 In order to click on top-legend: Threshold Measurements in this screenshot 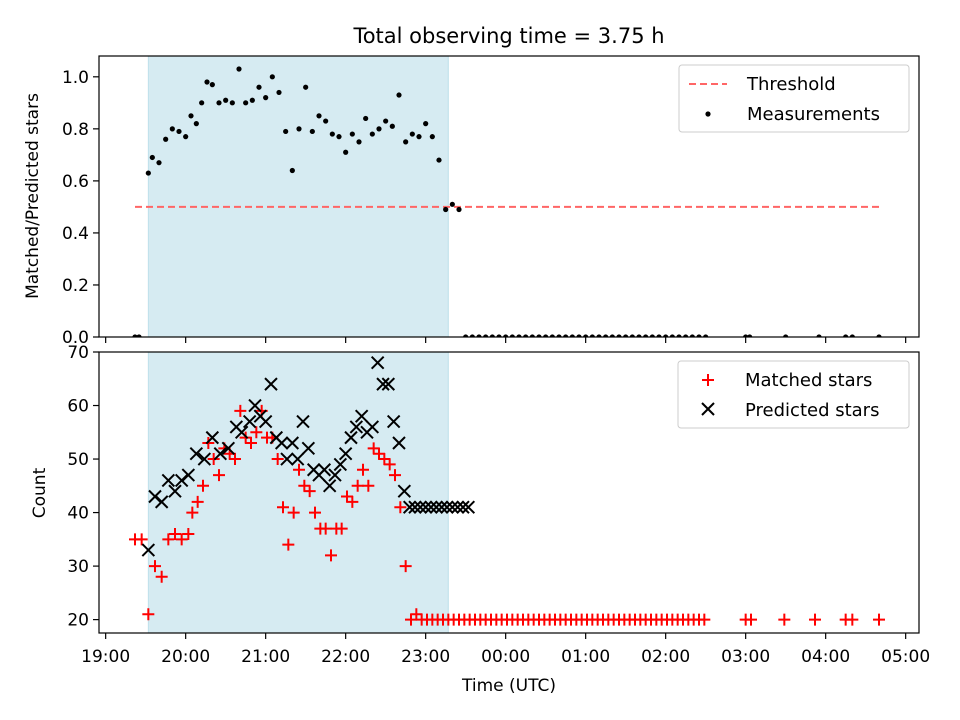, I will do `click(794, 98)`.